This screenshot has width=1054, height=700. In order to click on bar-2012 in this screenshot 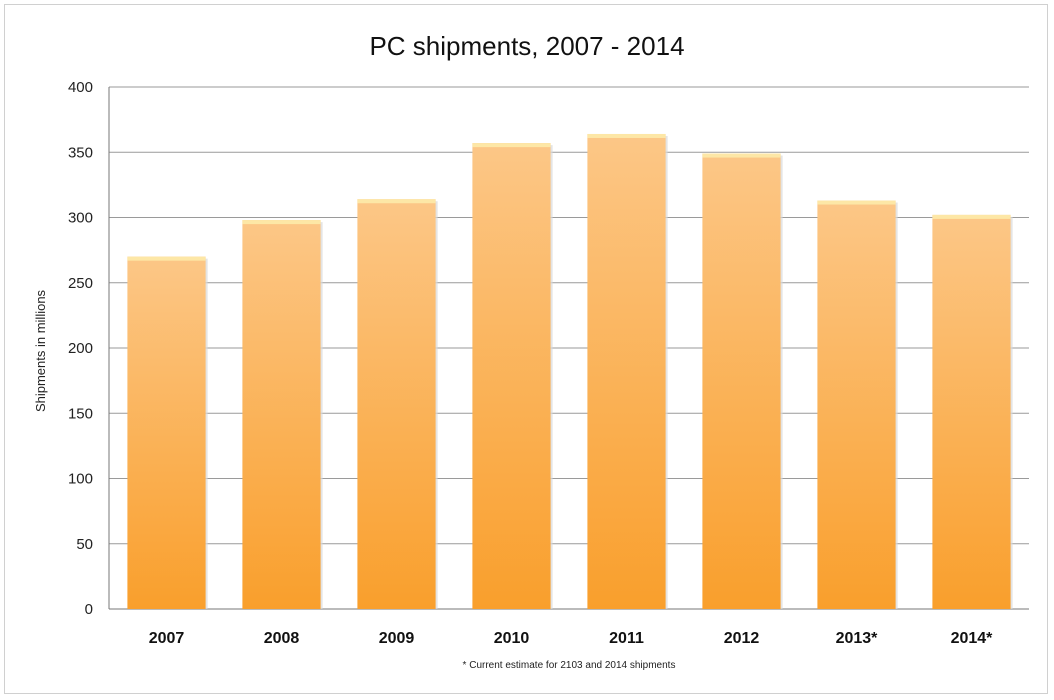, I will do `click(742, 381)`.